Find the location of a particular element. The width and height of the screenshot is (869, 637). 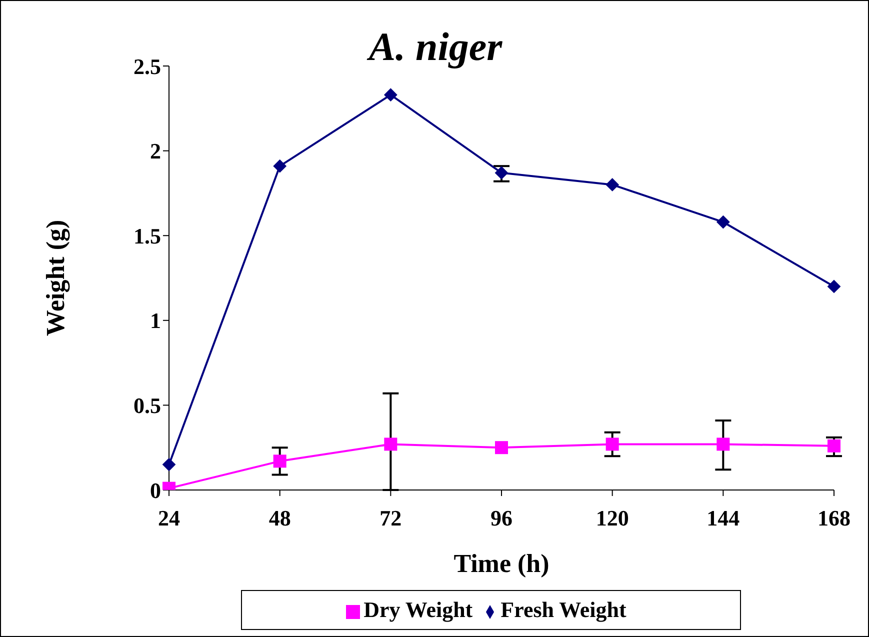

y-tick-label: 2.5 is located at coordinates (147, 66).